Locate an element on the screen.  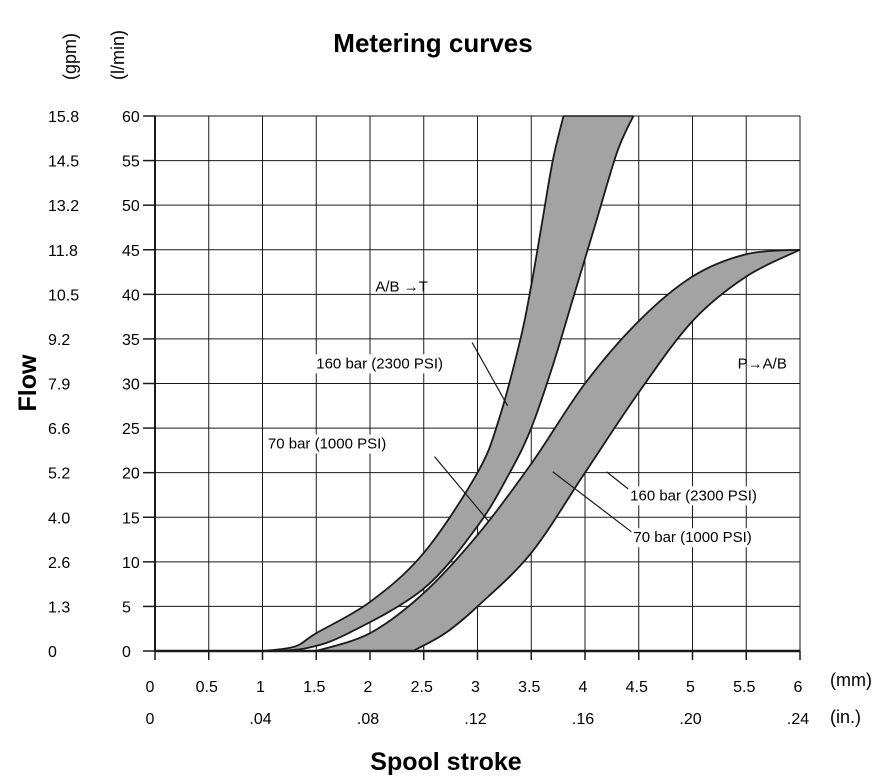
y-tick-label-gpm: 2.6 is located at coordinates (59, 563).